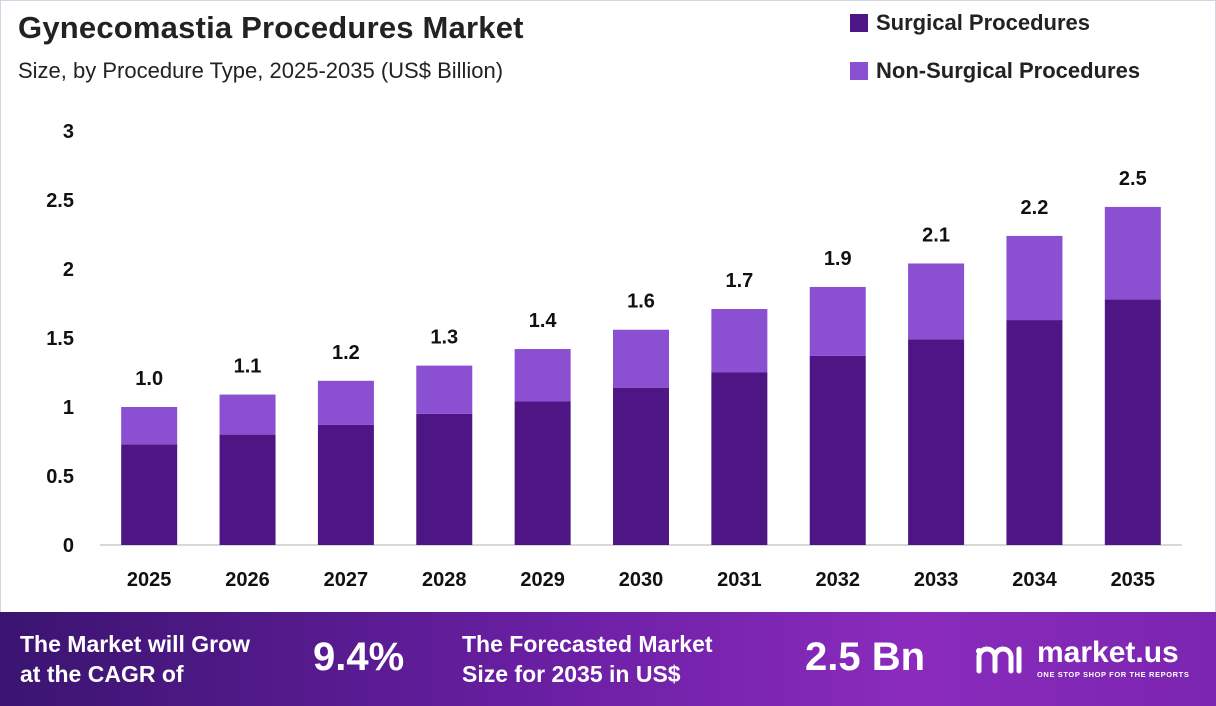 This screenshot has width=1216, height=706. Describe the element at coordinates (1035, 208) in the screenshot. I see `bar-total-label: 2.2` at that location.